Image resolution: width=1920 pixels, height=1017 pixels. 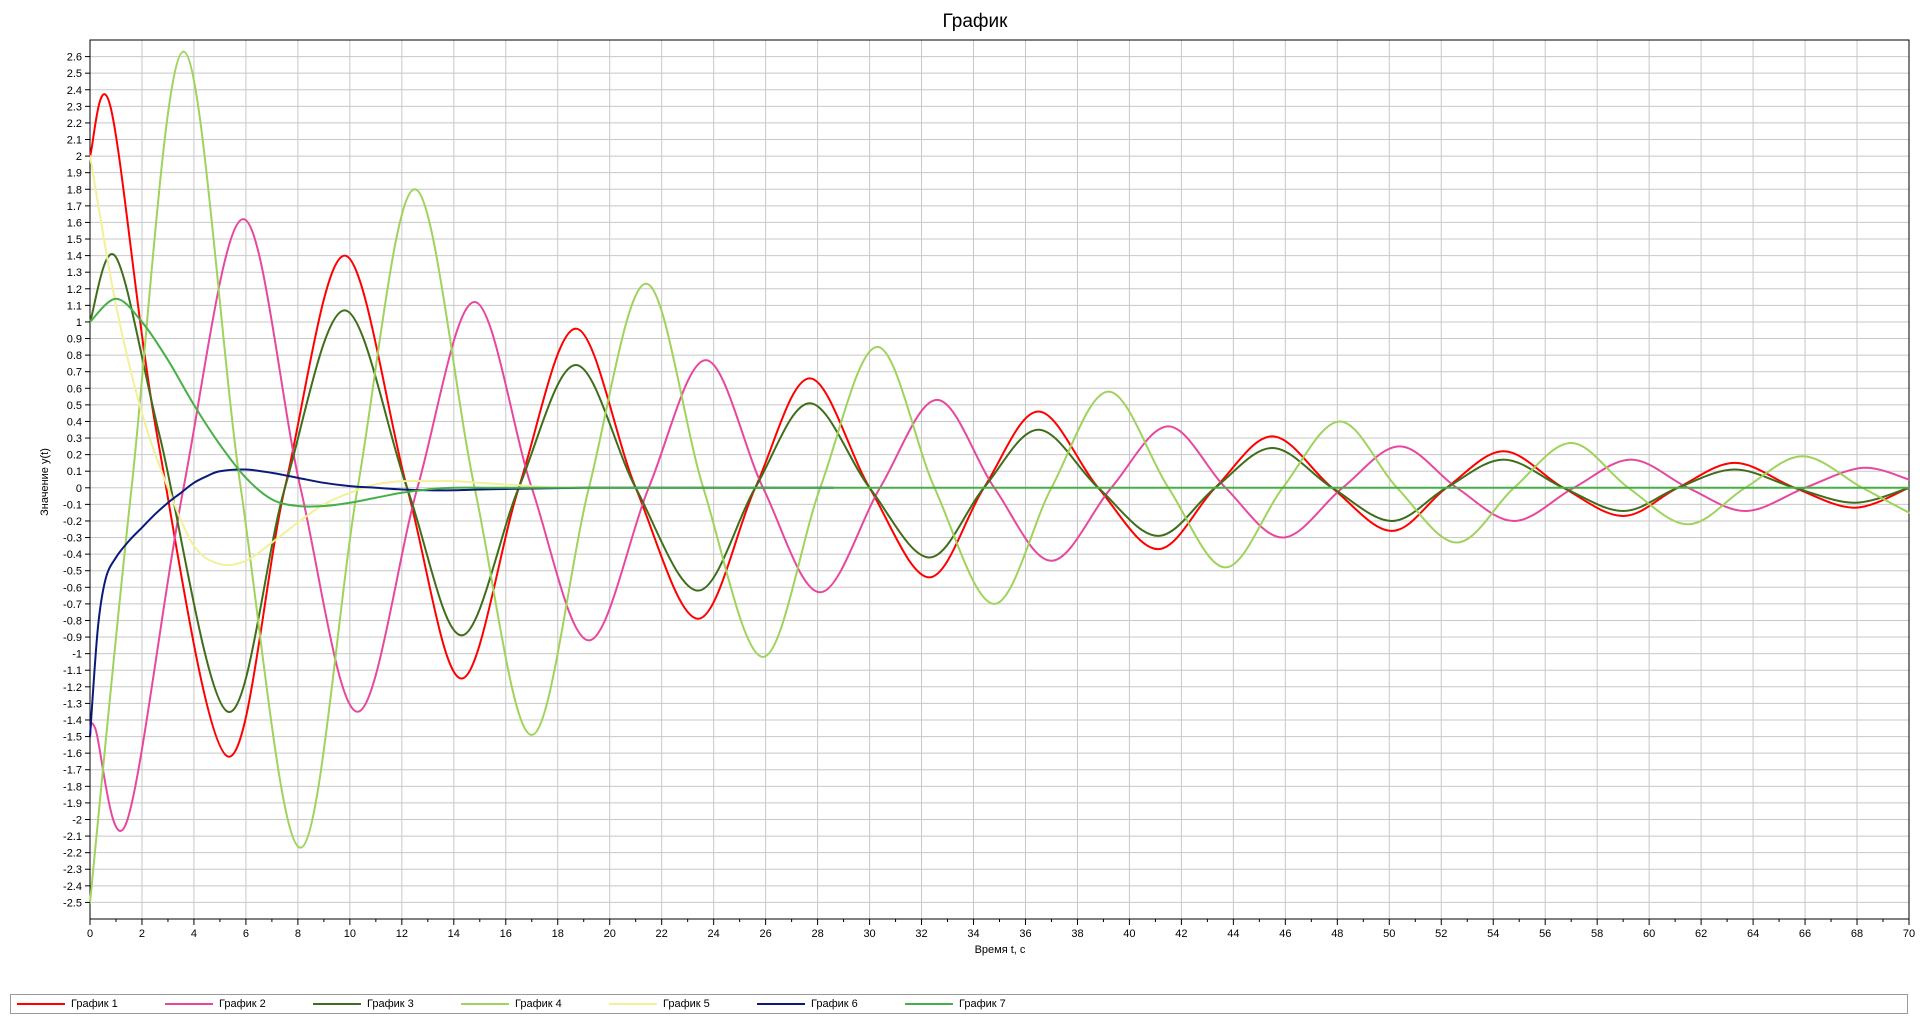 I want to click on y-tick-label: 2.4, so click(x=74, y=91).